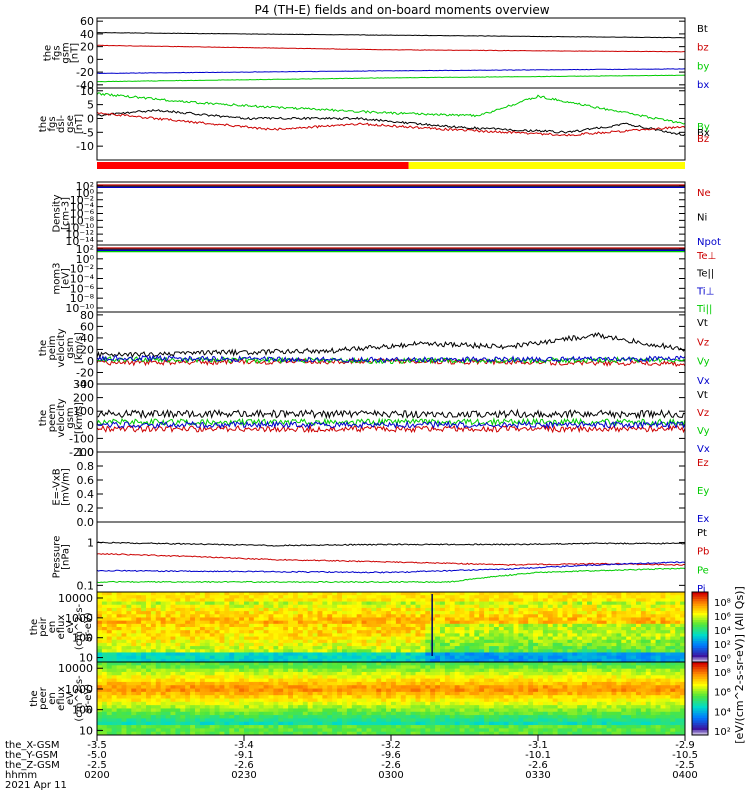  Describe the element at coordinates (82, 269) in the screenshot. I see `y-tick-label: 10⁻²` at that location.